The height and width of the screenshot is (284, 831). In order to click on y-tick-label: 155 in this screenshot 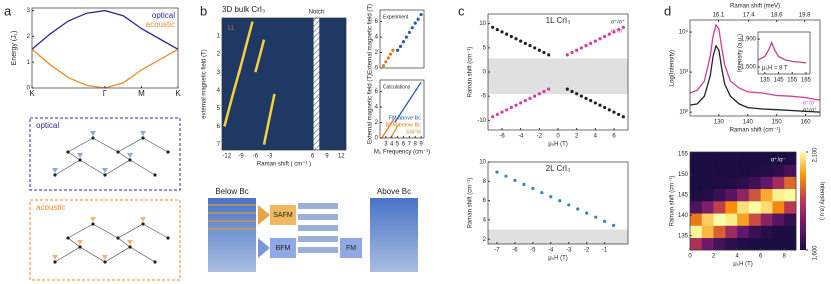, I will do `click(683, 155)`.